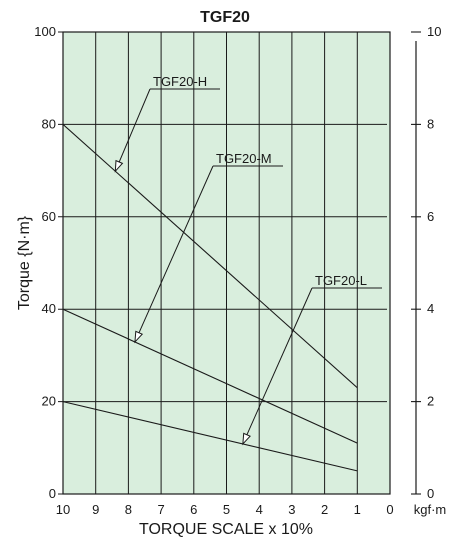  I want to click on y-tick-label-0: 0, so click(52, 493).